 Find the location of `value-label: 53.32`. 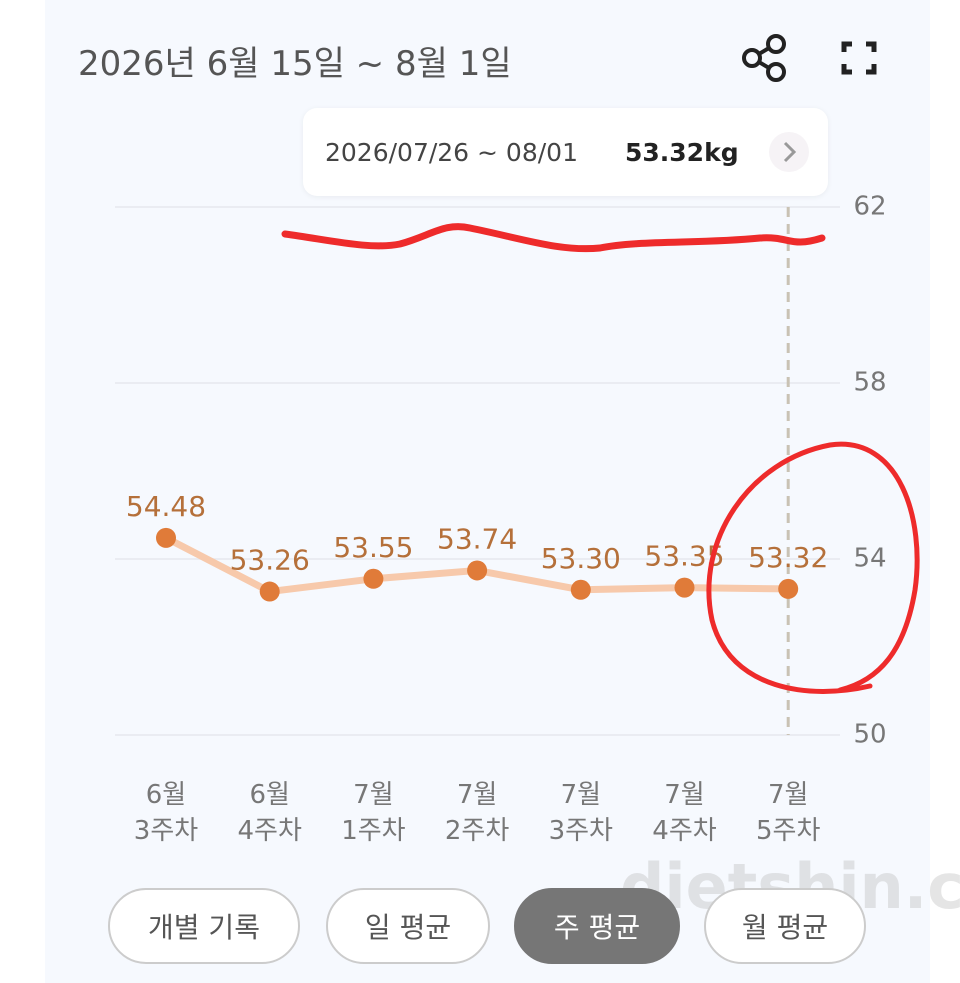

value-label: 53.32 is located at coordinates (788, 557).